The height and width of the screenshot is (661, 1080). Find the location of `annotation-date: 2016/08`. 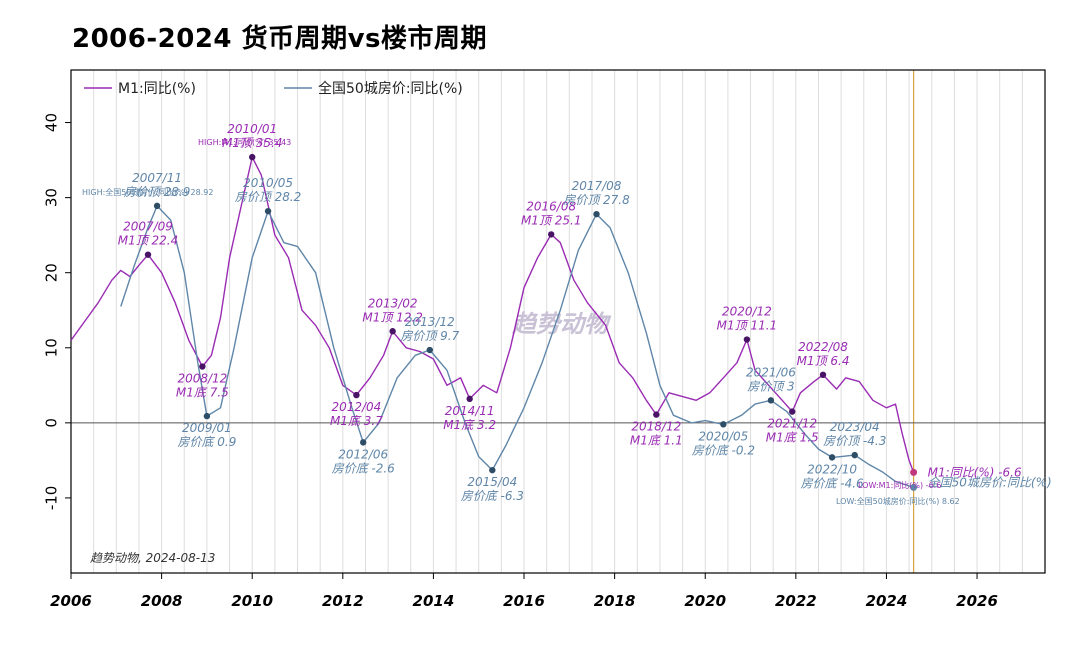

annotation-date: 2016/08 is located at coordinates (551, 206).